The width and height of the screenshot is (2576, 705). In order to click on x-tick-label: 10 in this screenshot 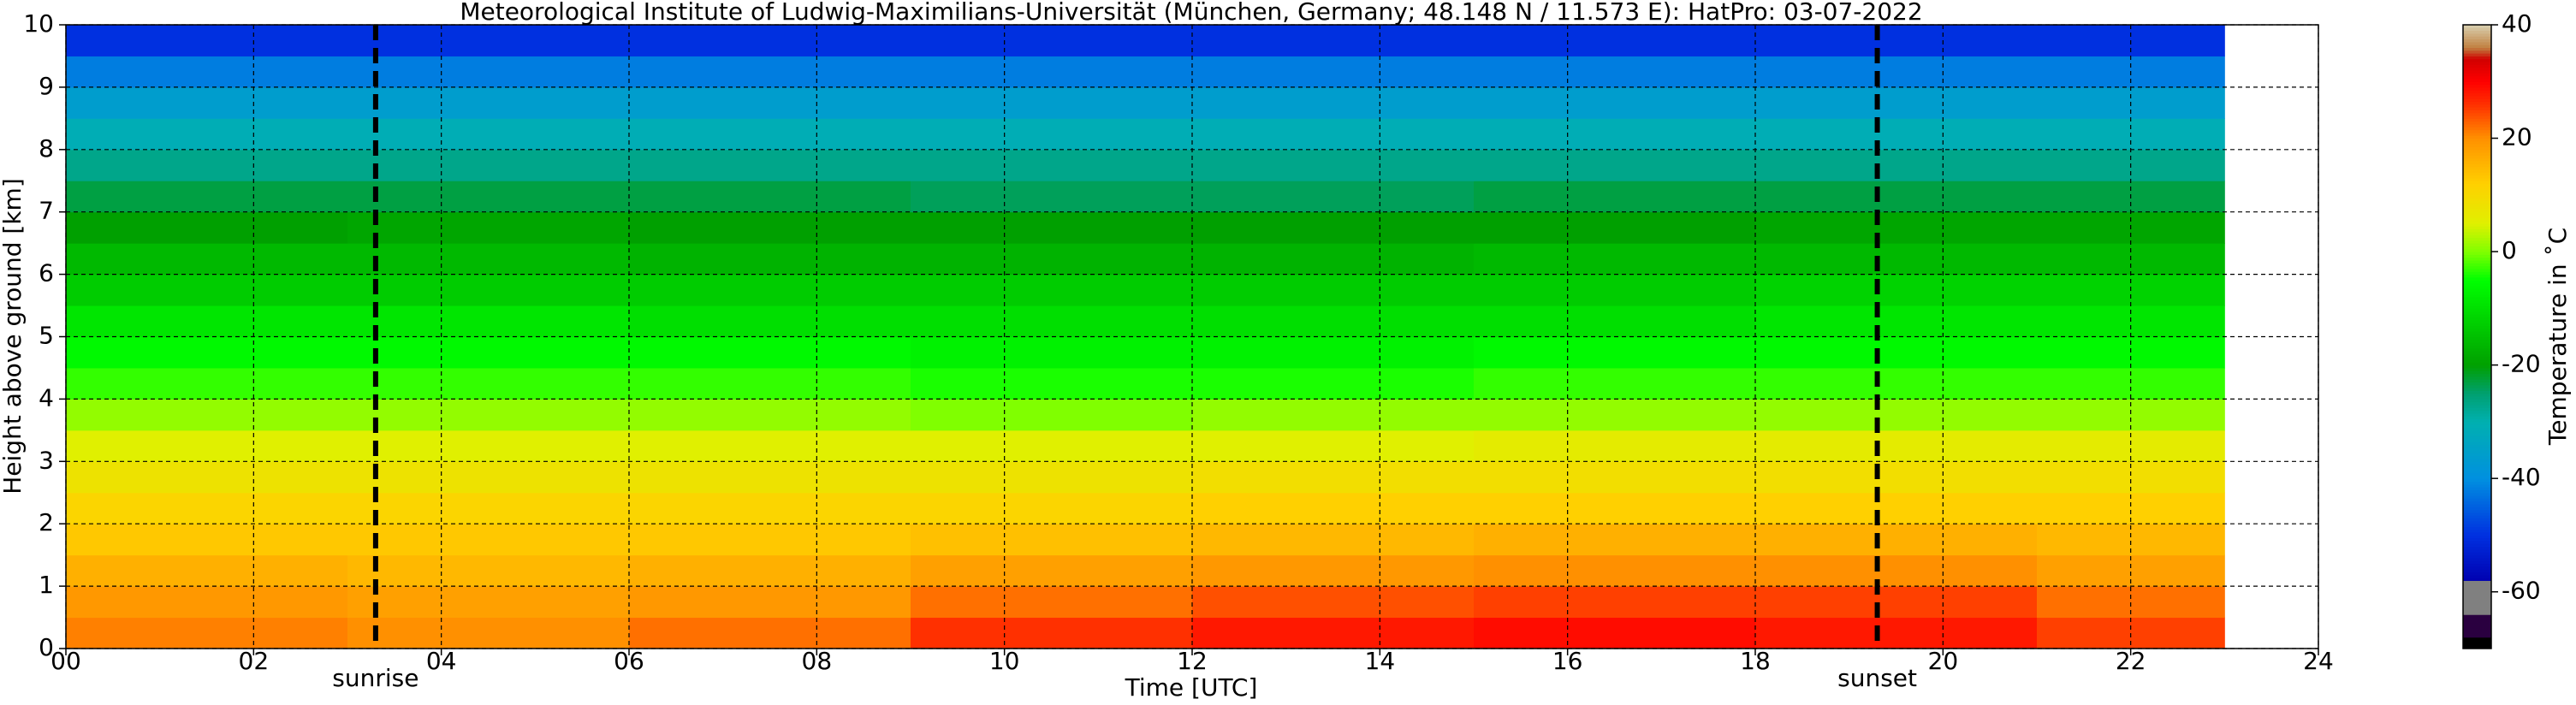, I will do `click(1004, 661)`.